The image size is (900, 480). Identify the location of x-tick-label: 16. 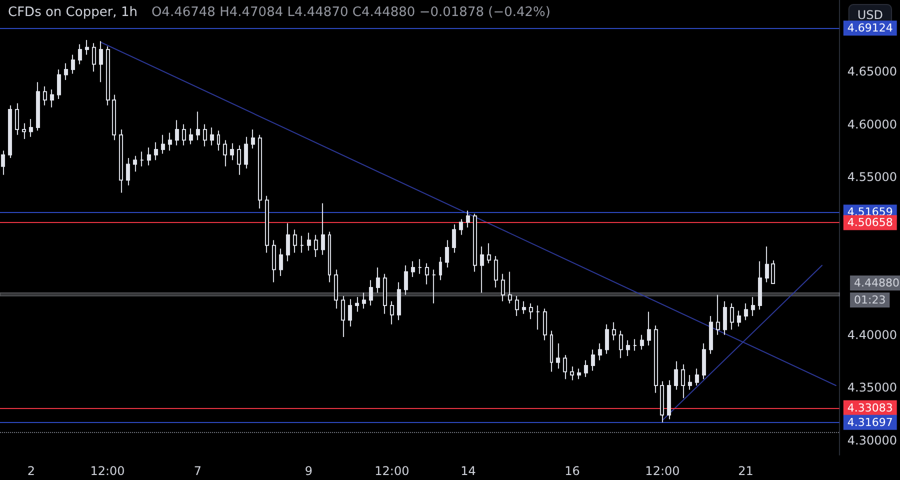
(572, 471).